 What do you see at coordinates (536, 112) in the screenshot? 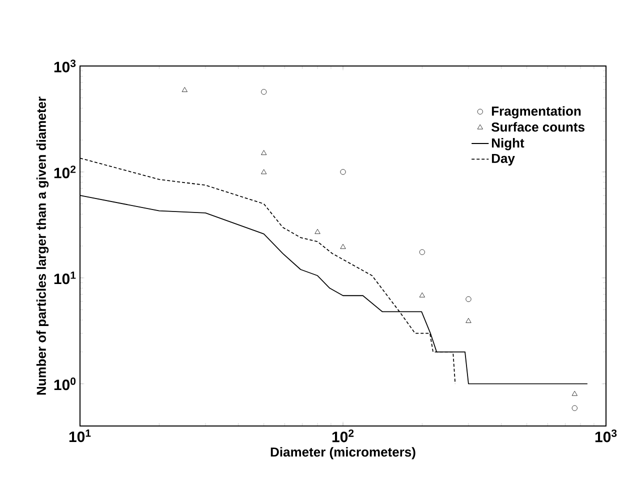
I see `legend-label: Fragmentation` at bounding box center [536, 112].